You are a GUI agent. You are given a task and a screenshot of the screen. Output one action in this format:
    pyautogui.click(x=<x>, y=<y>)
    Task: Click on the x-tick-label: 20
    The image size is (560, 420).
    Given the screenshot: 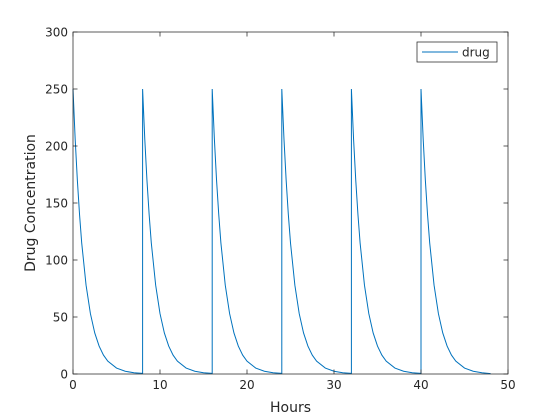 What is the action you would take?
    pyautogui.click(x=246, y=385)
    